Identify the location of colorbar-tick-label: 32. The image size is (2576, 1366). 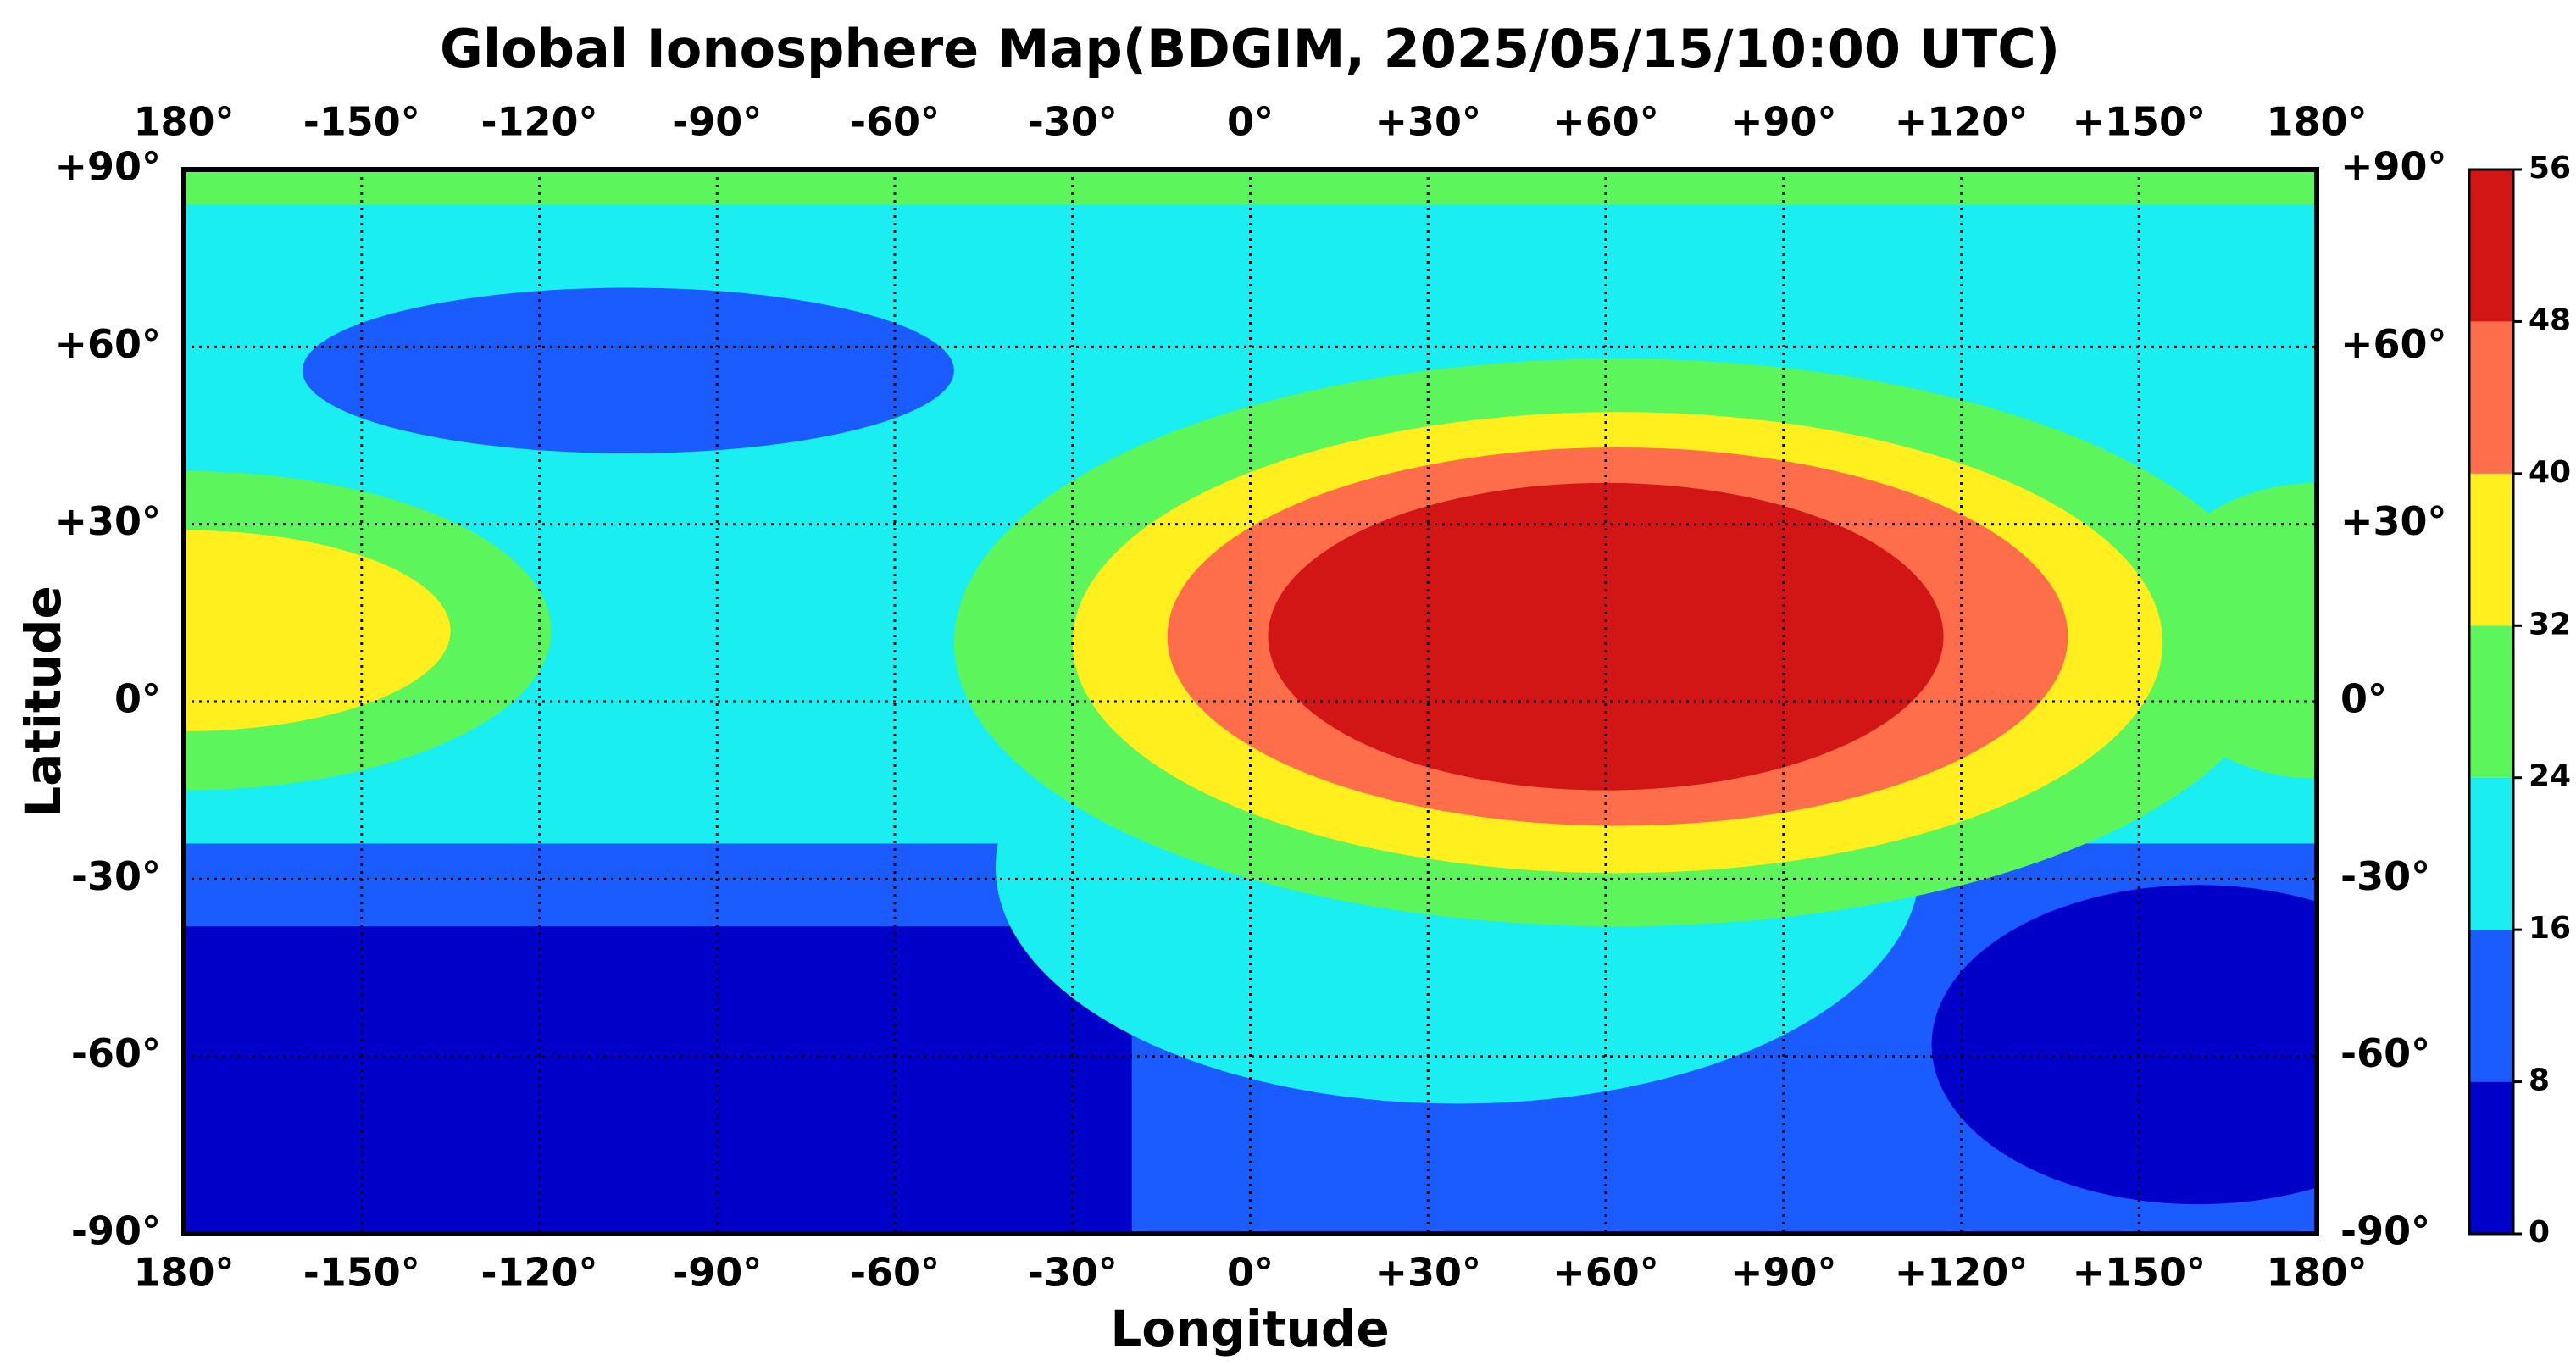
(2550, 624).